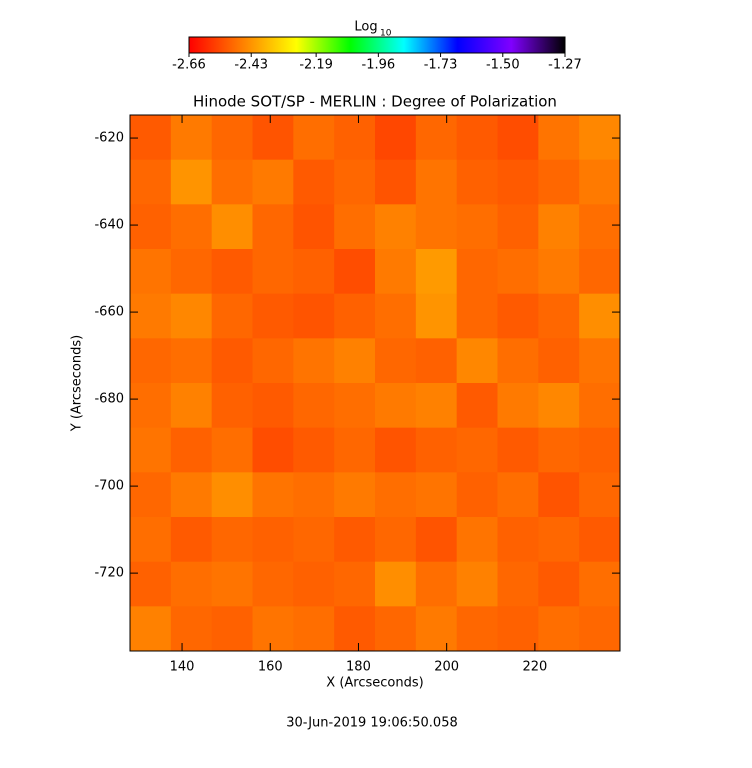 The height and width of the screenshot is (768, 752). What do you see at coordinates (109, 399) in the screenshot?
I see `y-tick-label: -680` at bounding box center [109, 399].